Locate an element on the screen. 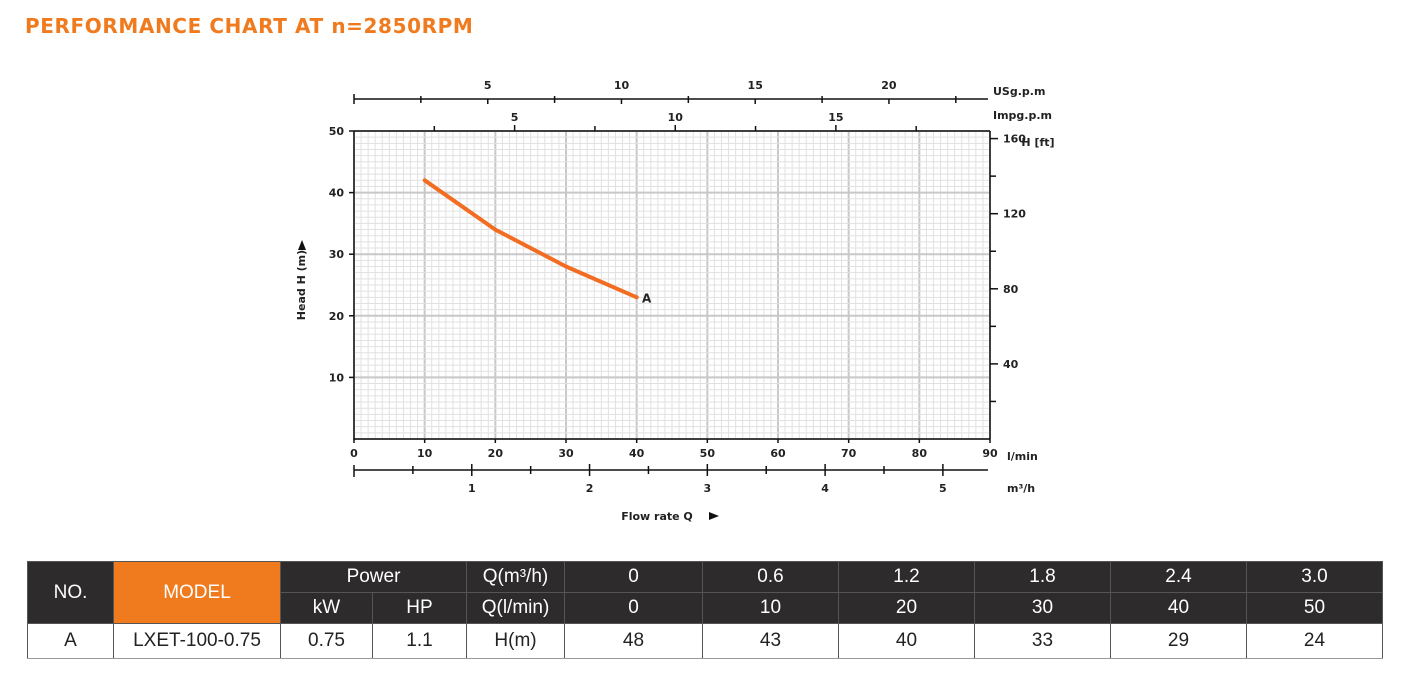 The image size is (1405, 691). y-tick-label: 10 is located at coordinates (337, 377).